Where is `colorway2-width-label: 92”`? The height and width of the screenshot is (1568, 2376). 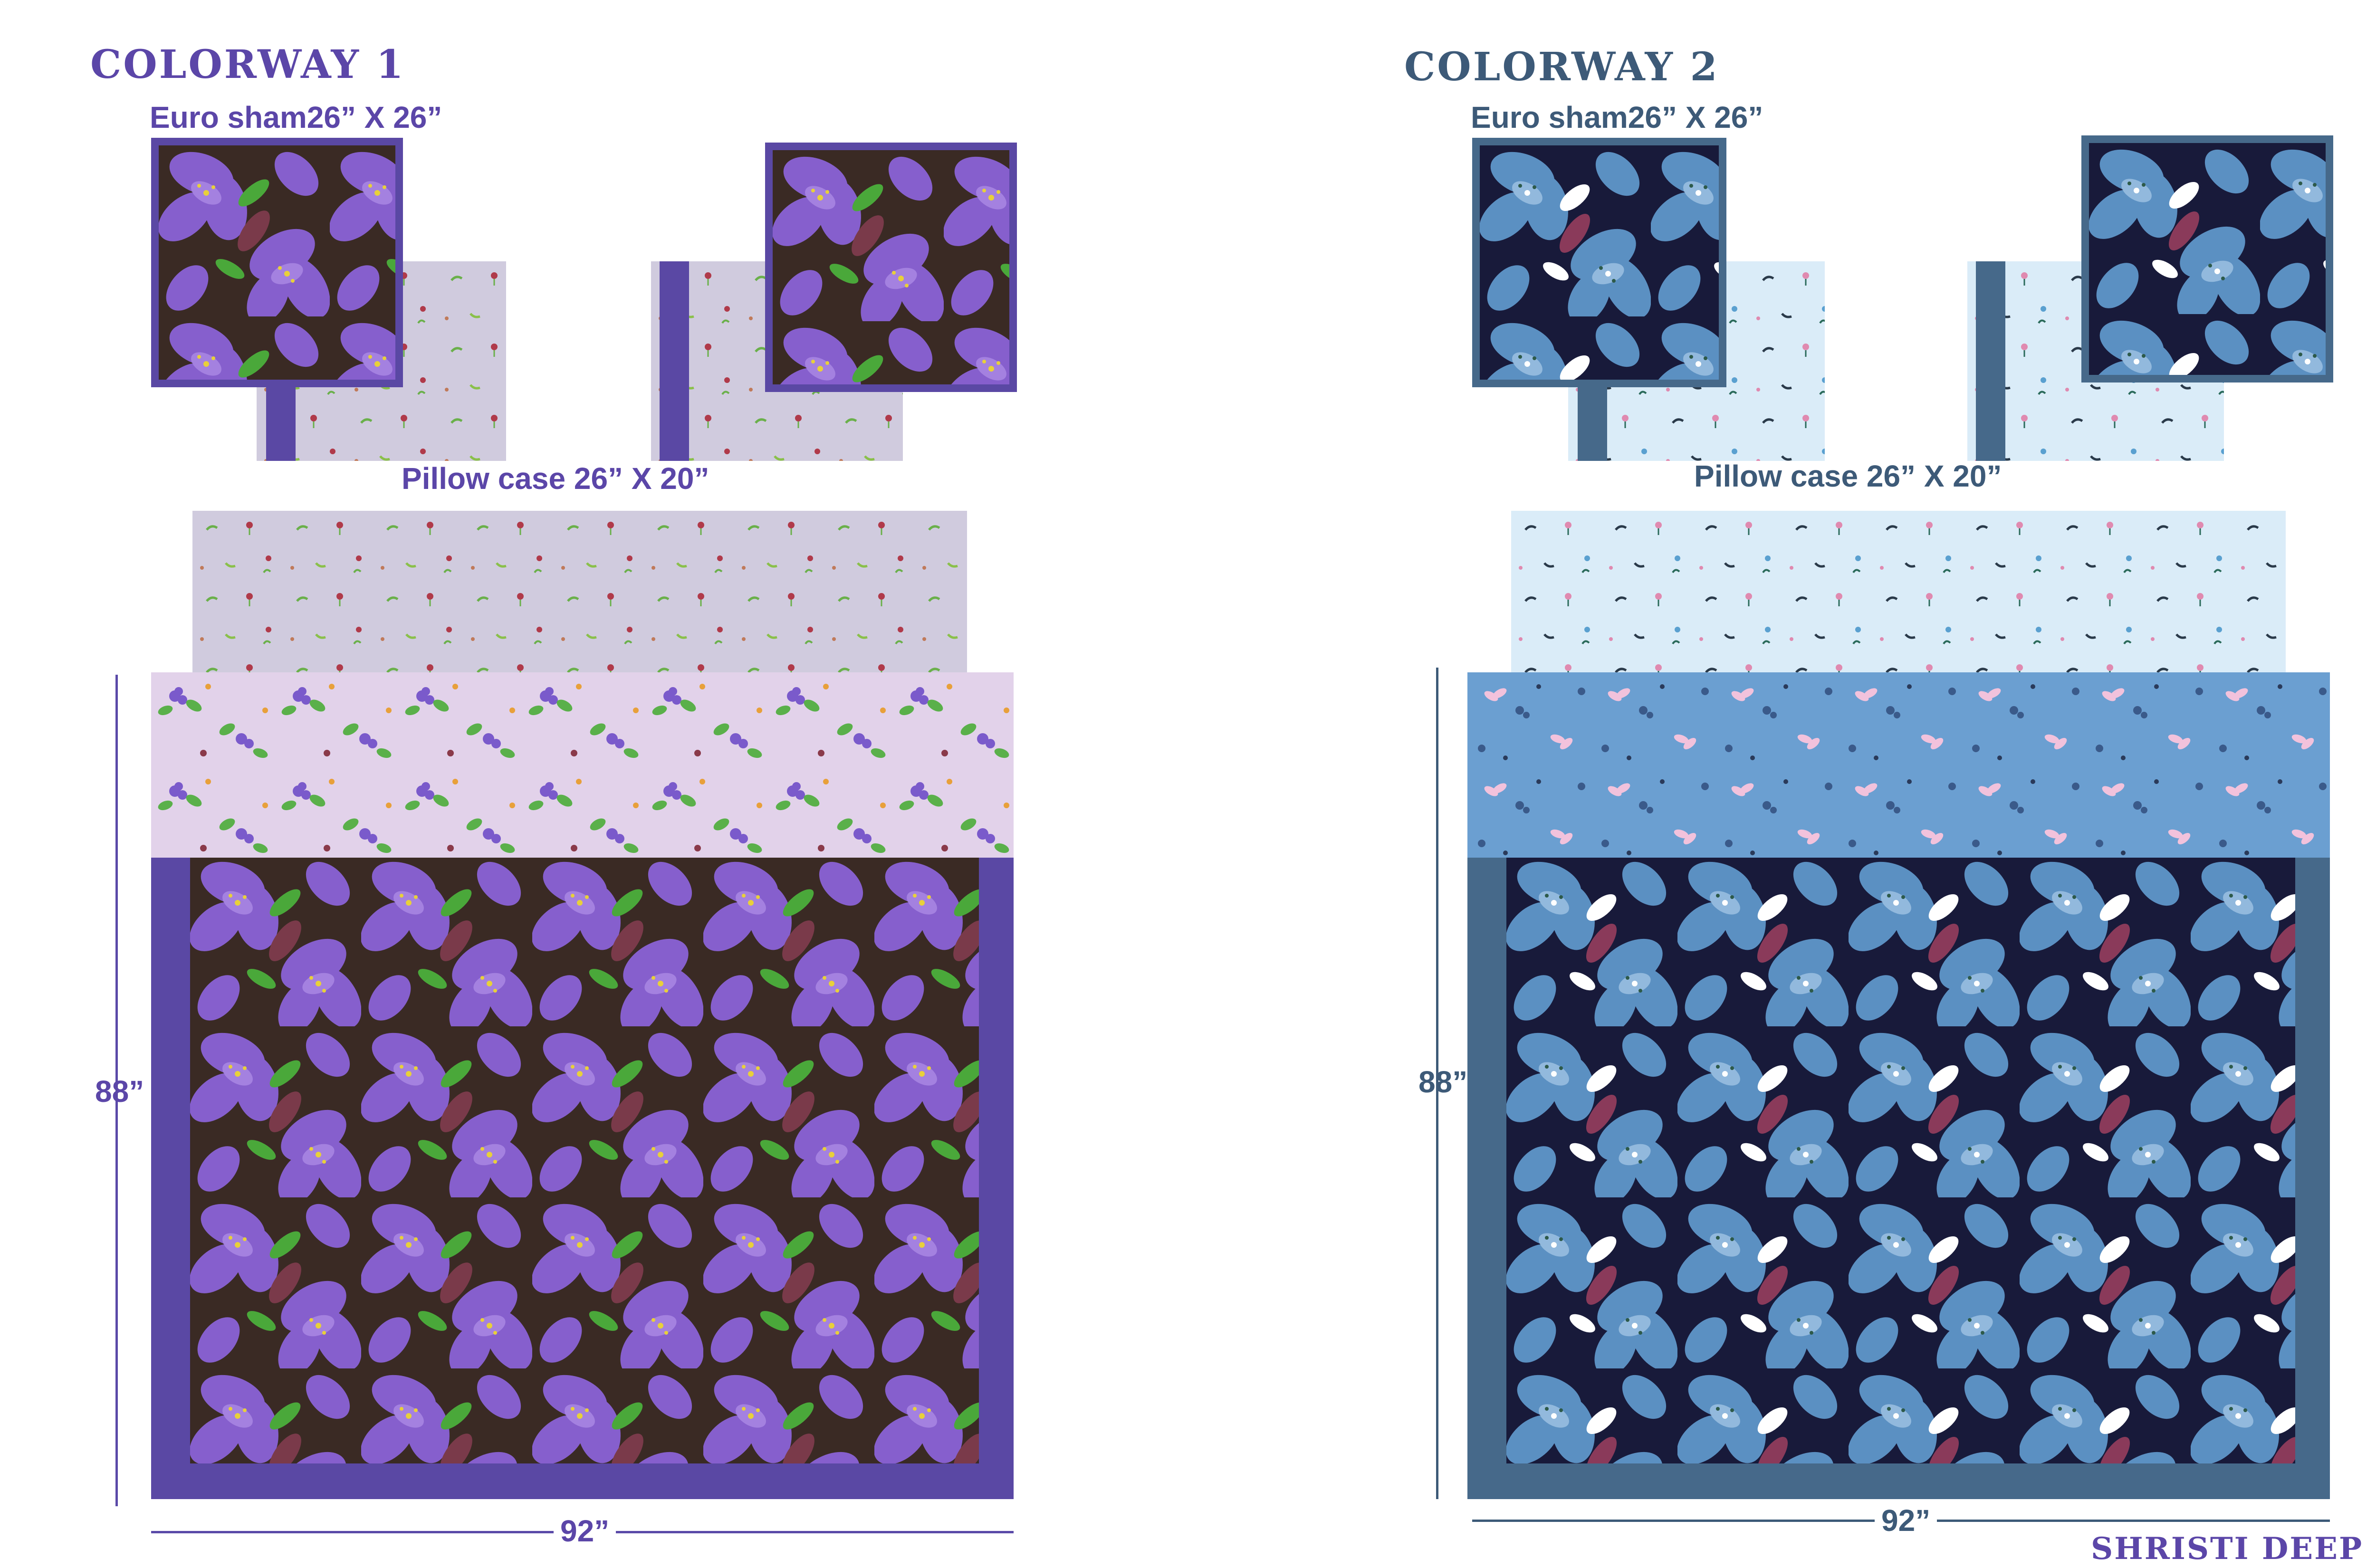 colorway2-width-label: 92” is located at coordinates (1906, 1520).